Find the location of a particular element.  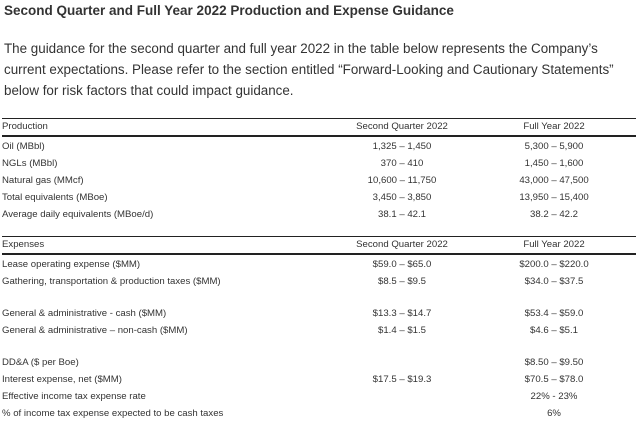

expenses-row-value: $8.5 – $9.5 is located at coordinates (401, 281).